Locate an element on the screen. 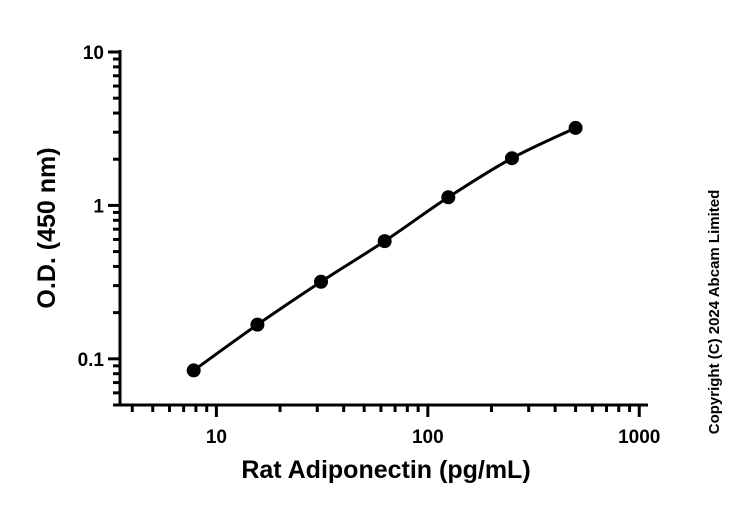 The height and width of the screenshot is (509, 750). copyright-text: Copyright (C) 2024 Abcam Limited is located at coordinates (714, 312).